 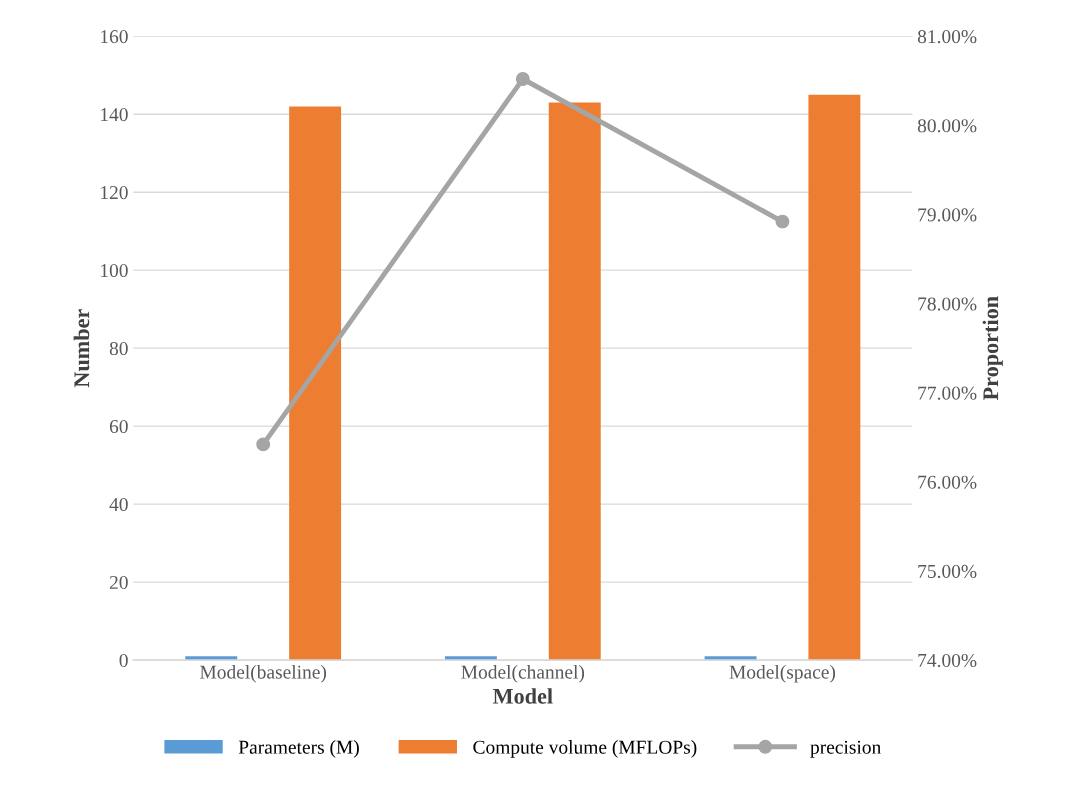 I want to click on y-tick-label: 40, so click(x=118, y=504).